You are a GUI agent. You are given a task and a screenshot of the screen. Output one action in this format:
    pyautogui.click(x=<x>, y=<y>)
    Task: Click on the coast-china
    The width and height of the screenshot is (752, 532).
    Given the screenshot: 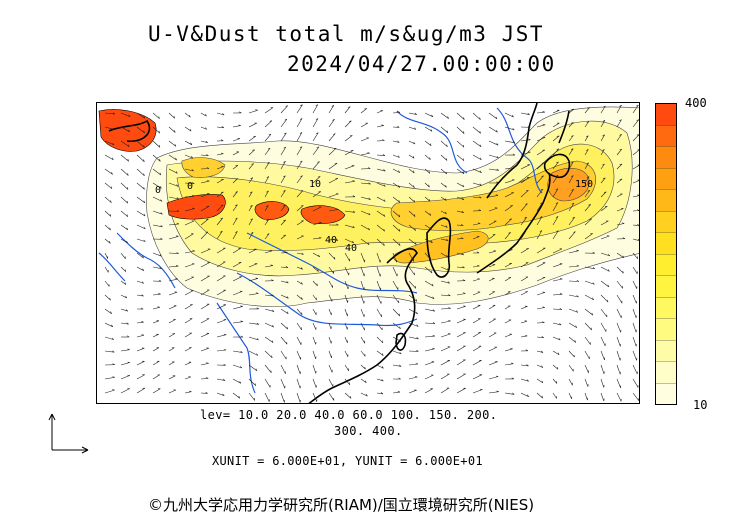 What is the action you would take?
    pyautogui.click(x=363, y=325)
    